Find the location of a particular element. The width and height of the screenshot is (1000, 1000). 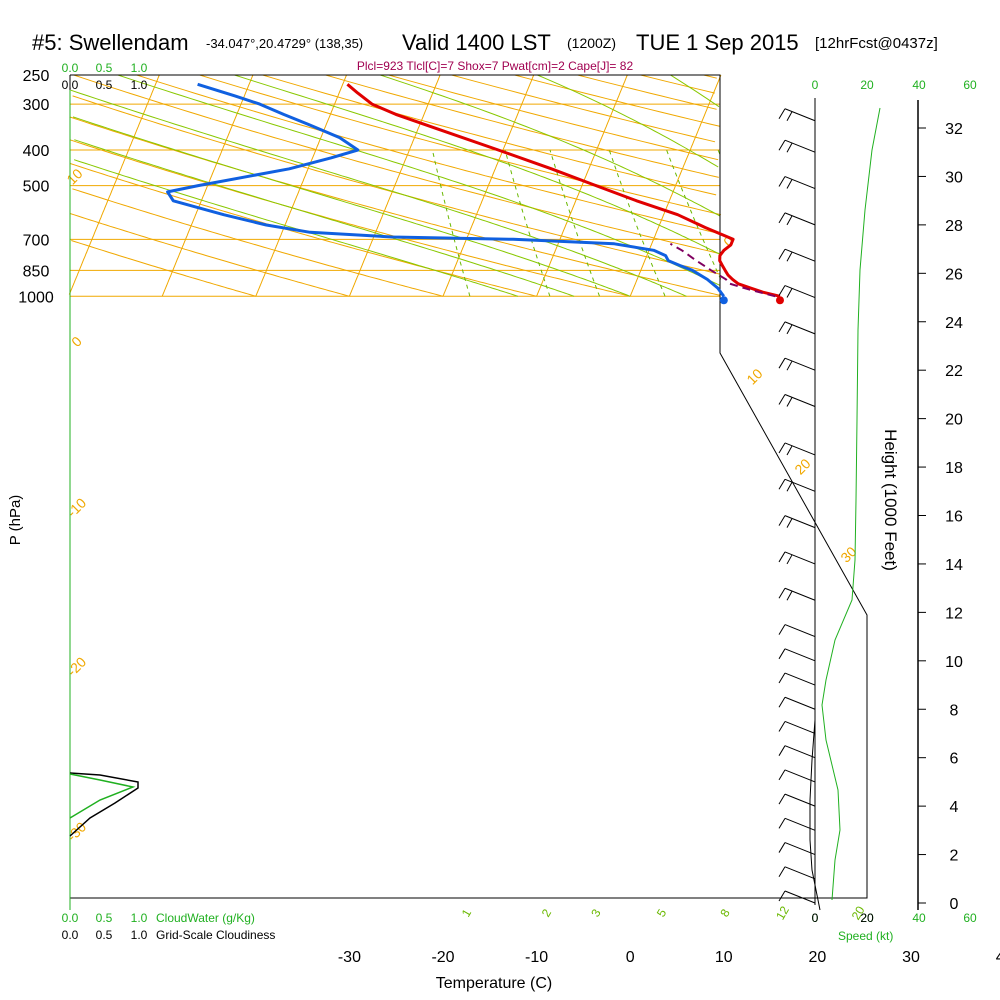

speed-scale-label: 40 is located at coordinates (919, 85).